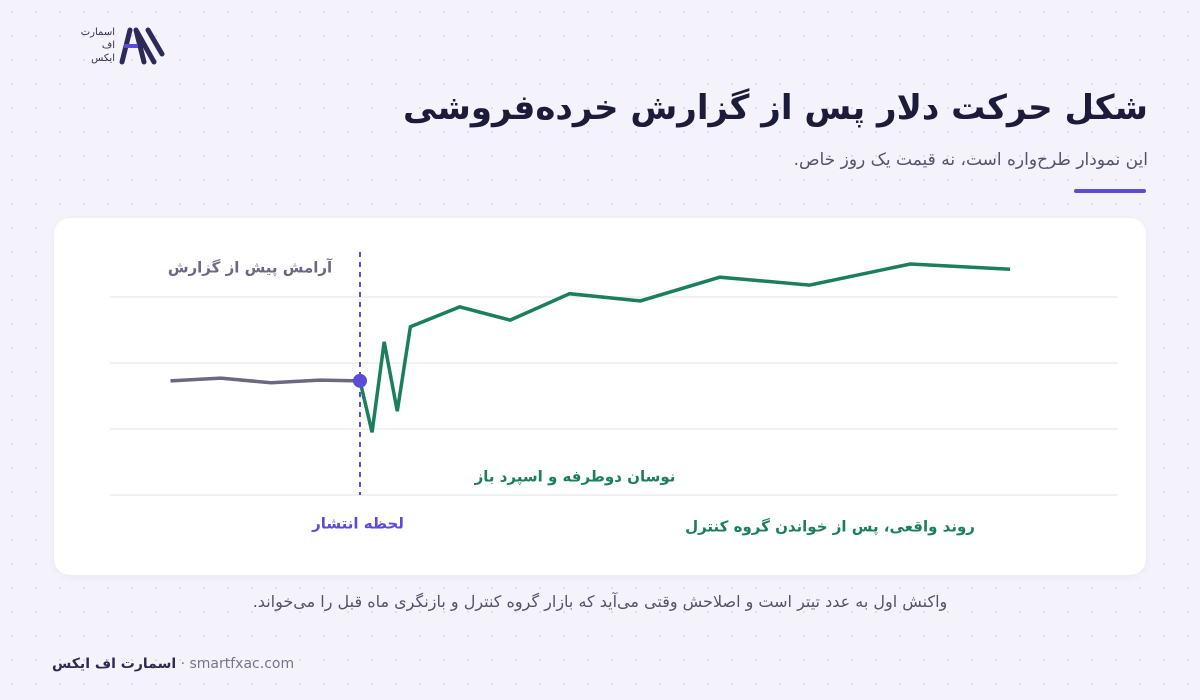 The image size is (1200, 700). I want to click on annotation: نوسان دوطرفه و اسپرد باز, so click(575, 477).